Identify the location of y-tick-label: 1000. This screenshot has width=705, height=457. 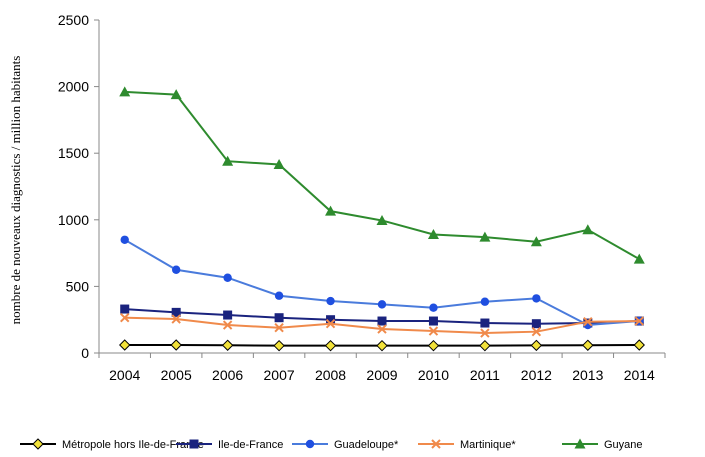
(73, 220).